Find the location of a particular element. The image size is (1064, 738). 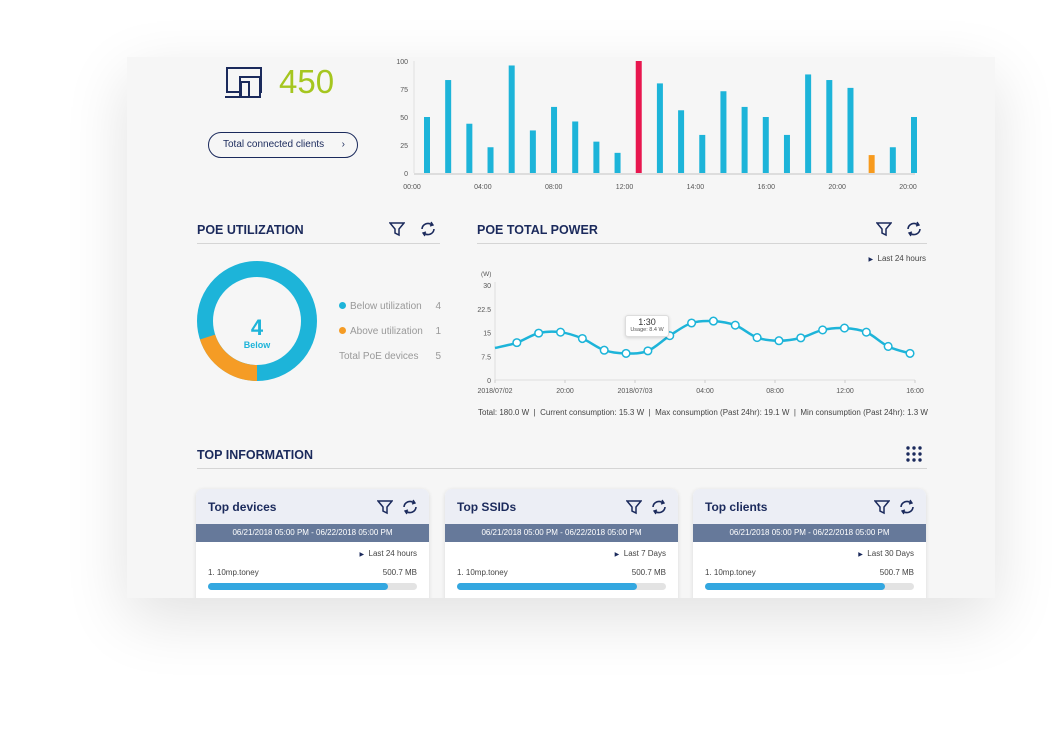

legend-above: Above utilization 1 is located at coordinates (390, 338).